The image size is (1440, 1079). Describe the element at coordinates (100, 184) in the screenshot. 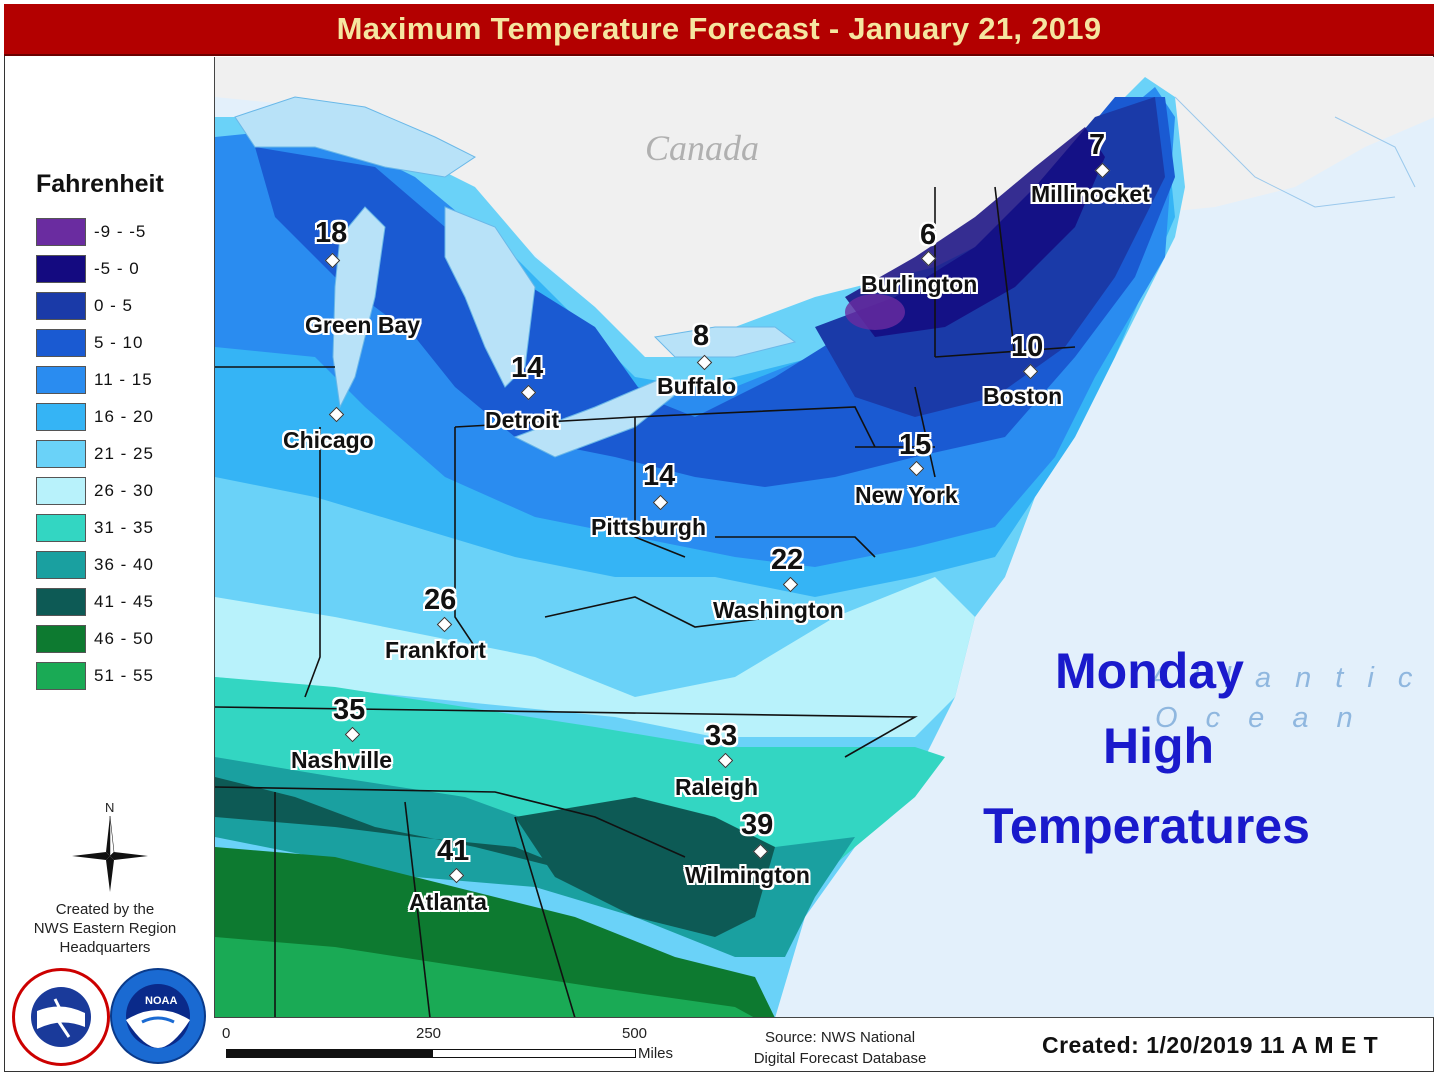

I see `legend-title: Fahrenheit` at that location.